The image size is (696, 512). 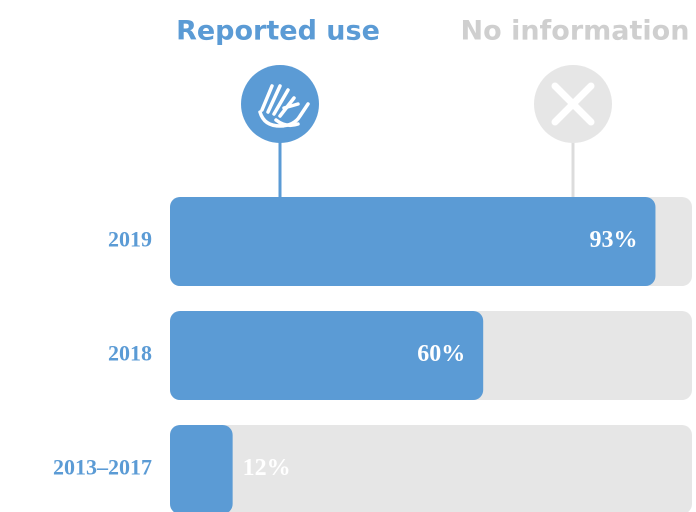 What do you see at coordinates (573, 104) in the screenshot?
I see `no-info-icon` at bounding box center [573, 104].